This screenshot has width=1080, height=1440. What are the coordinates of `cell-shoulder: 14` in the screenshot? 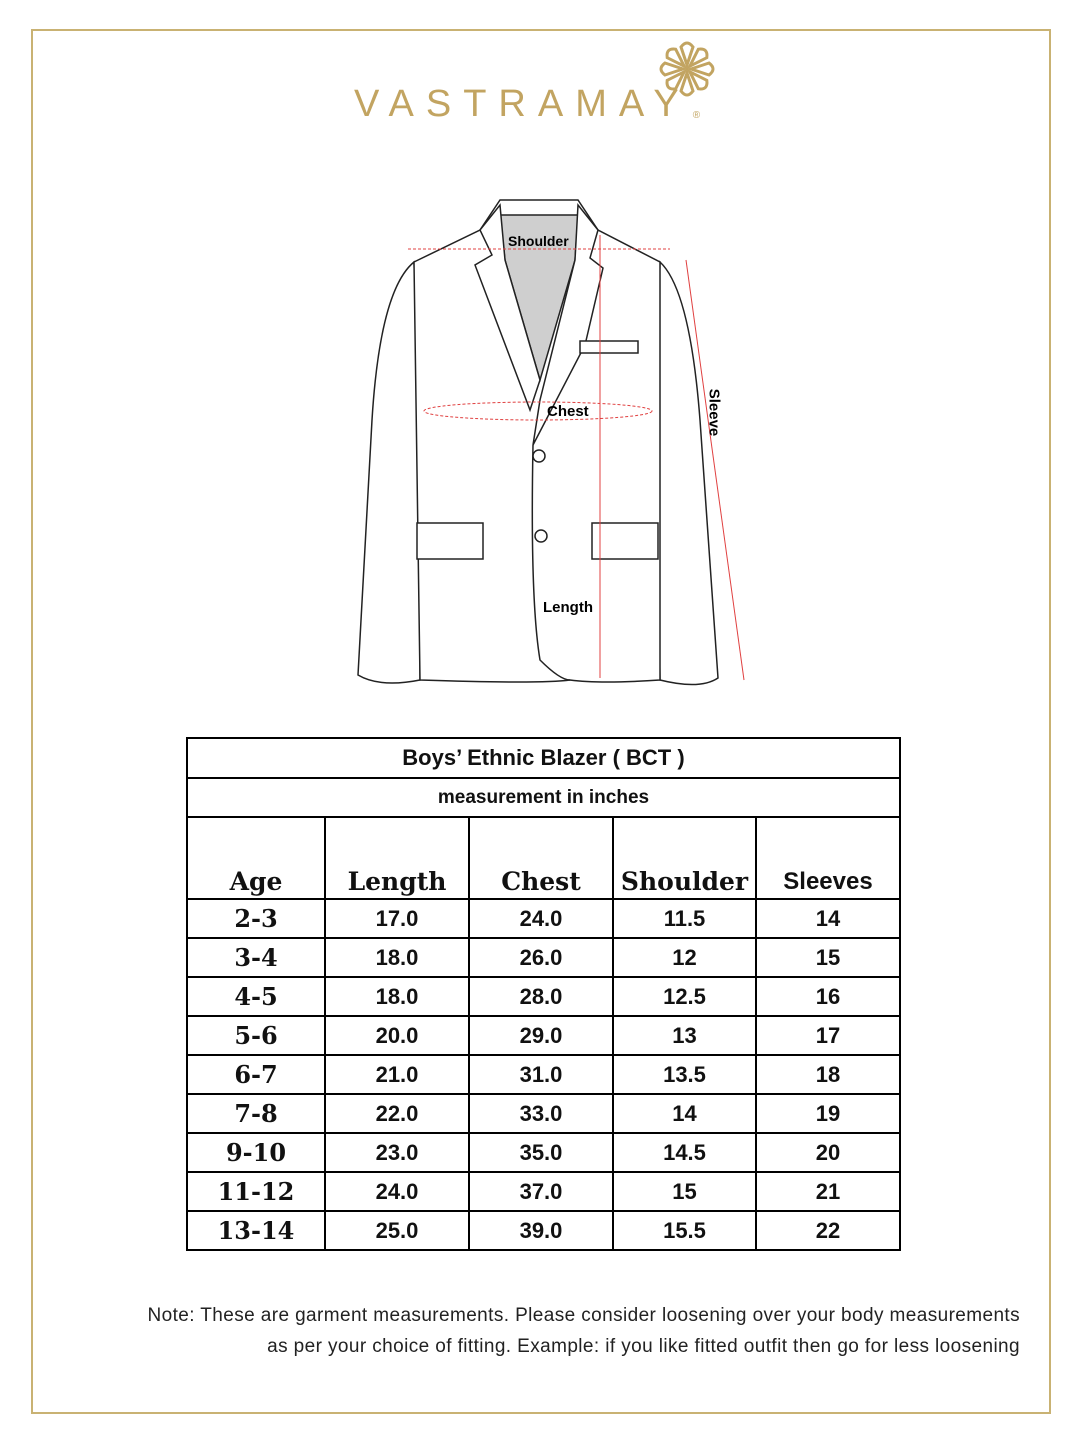 It's located at (684, 1113).